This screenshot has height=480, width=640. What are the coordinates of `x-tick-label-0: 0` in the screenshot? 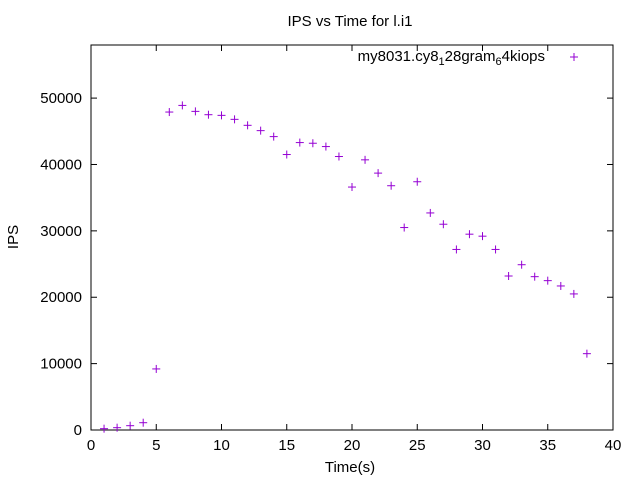 It's located at (91, 445).